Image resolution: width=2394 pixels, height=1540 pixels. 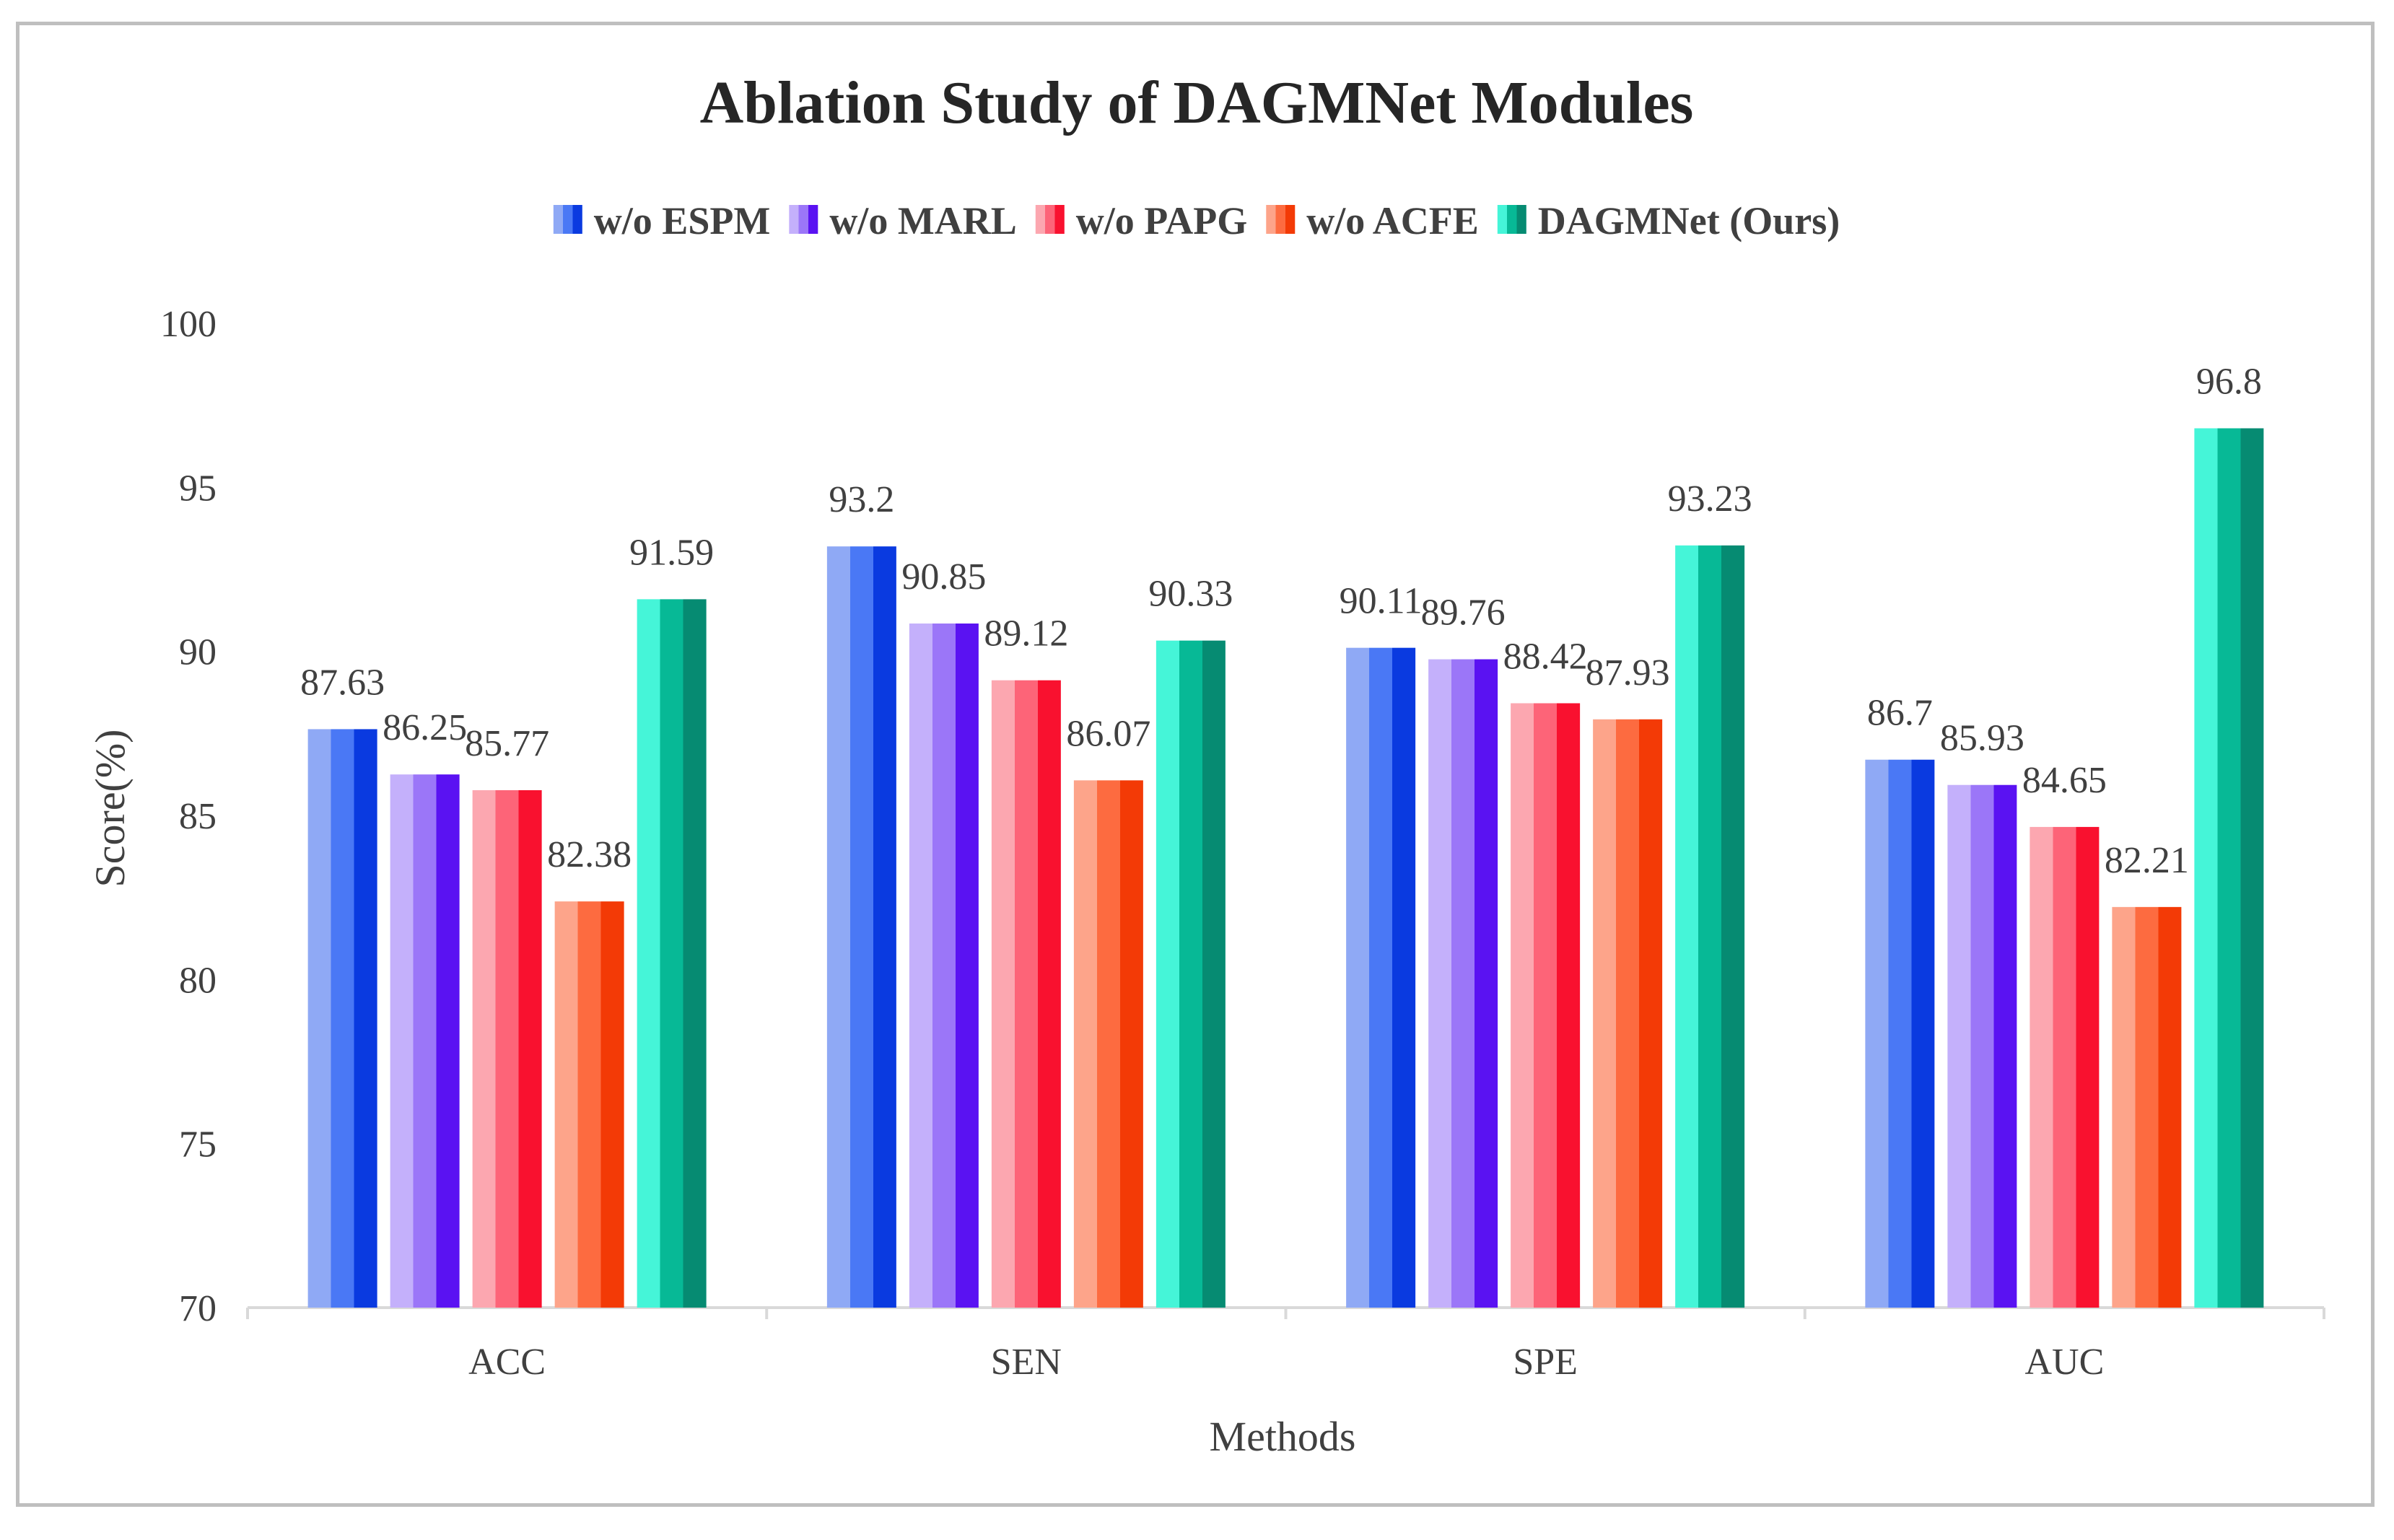 I want to click on bar-w-o-papg-sen, so click(x=1026, y=994).